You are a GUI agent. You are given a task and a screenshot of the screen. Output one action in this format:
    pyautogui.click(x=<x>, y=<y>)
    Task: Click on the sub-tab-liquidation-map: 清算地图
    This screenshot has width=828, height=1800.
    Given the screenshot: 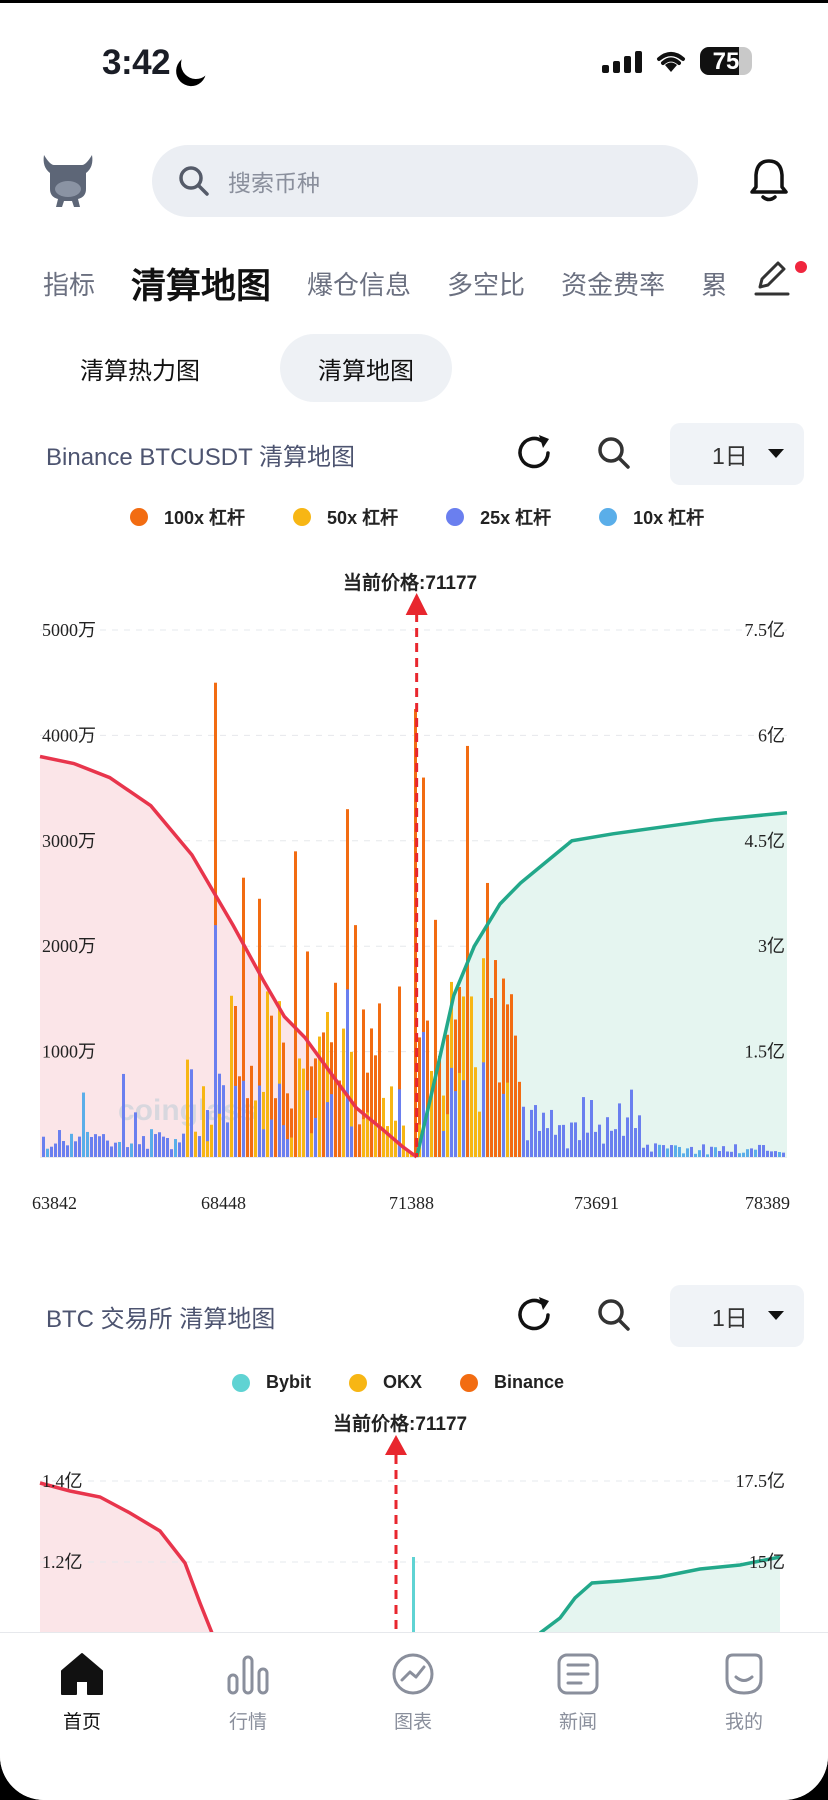 What is the action you would take?
    pyautogui.click(x=366, y=368)
    